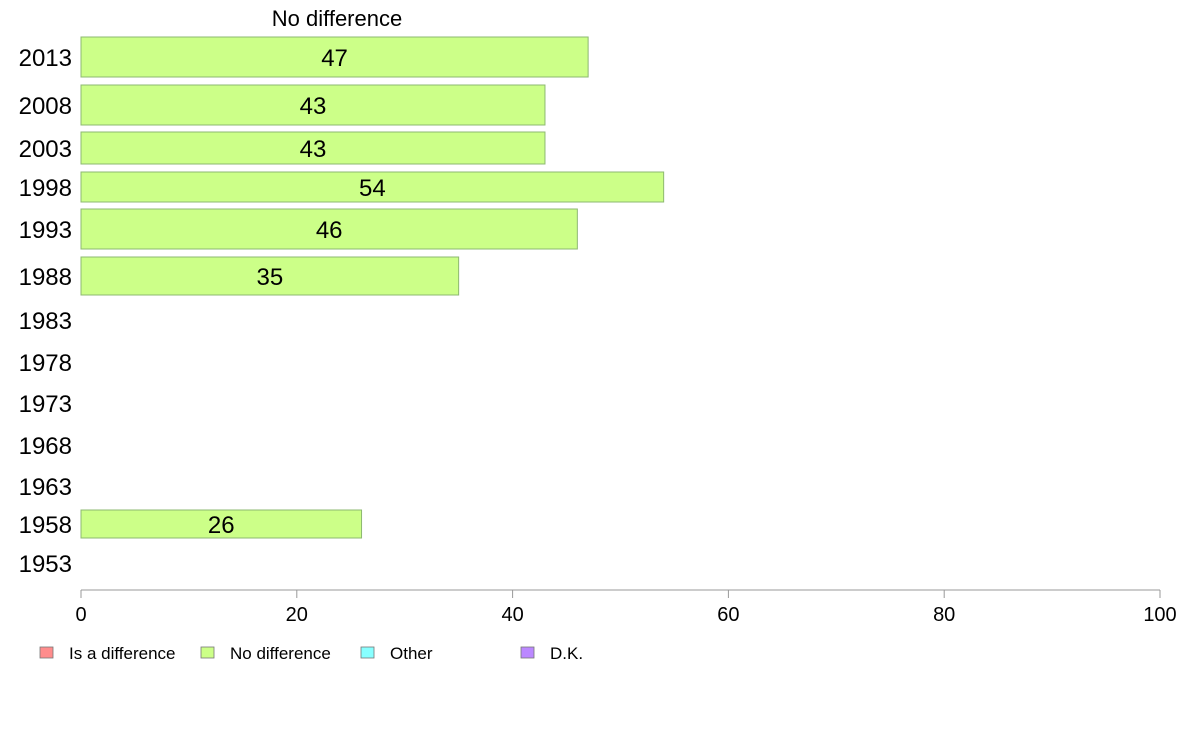 The width and height of the screenshot is (1188, 736). I want to click on x-tick-label: 60, so click(728, 615).